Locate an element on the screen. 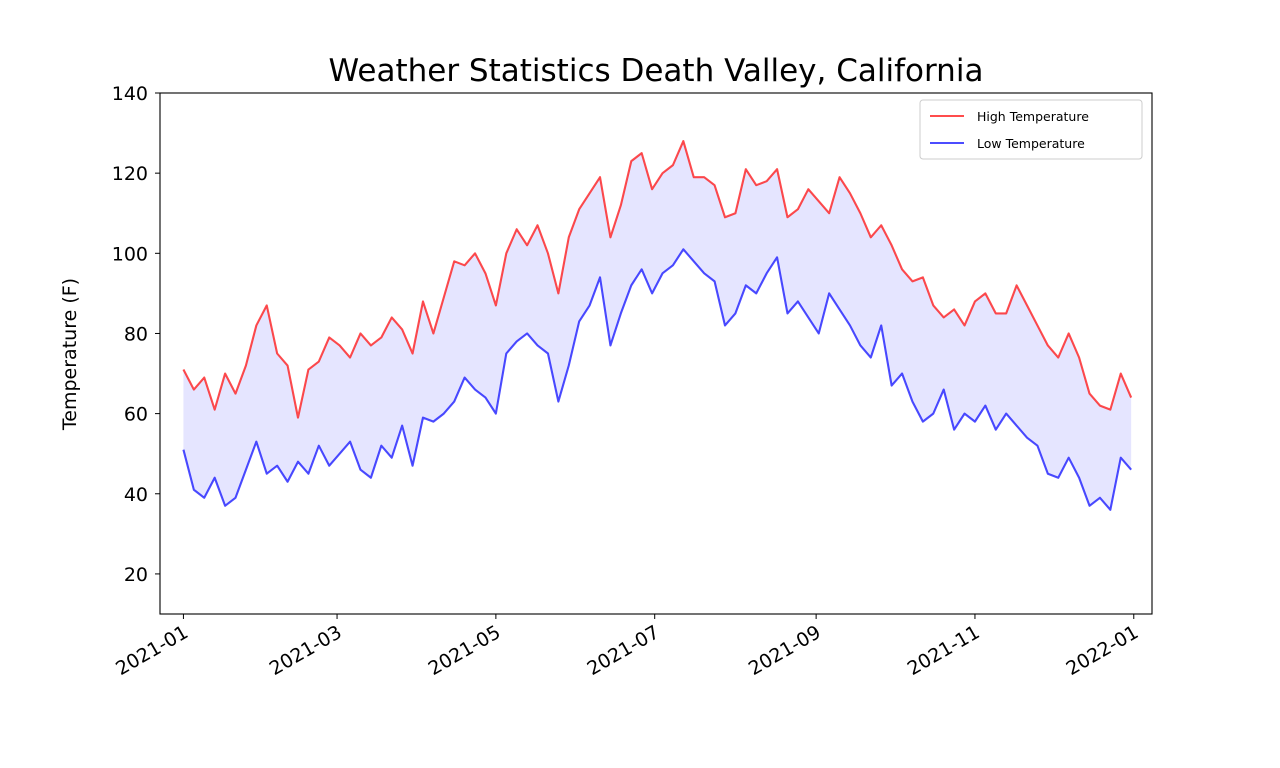 The width and height of the screenshot is (1280, 768). y-tick-label: 140 is located at coordinates (130, 94).